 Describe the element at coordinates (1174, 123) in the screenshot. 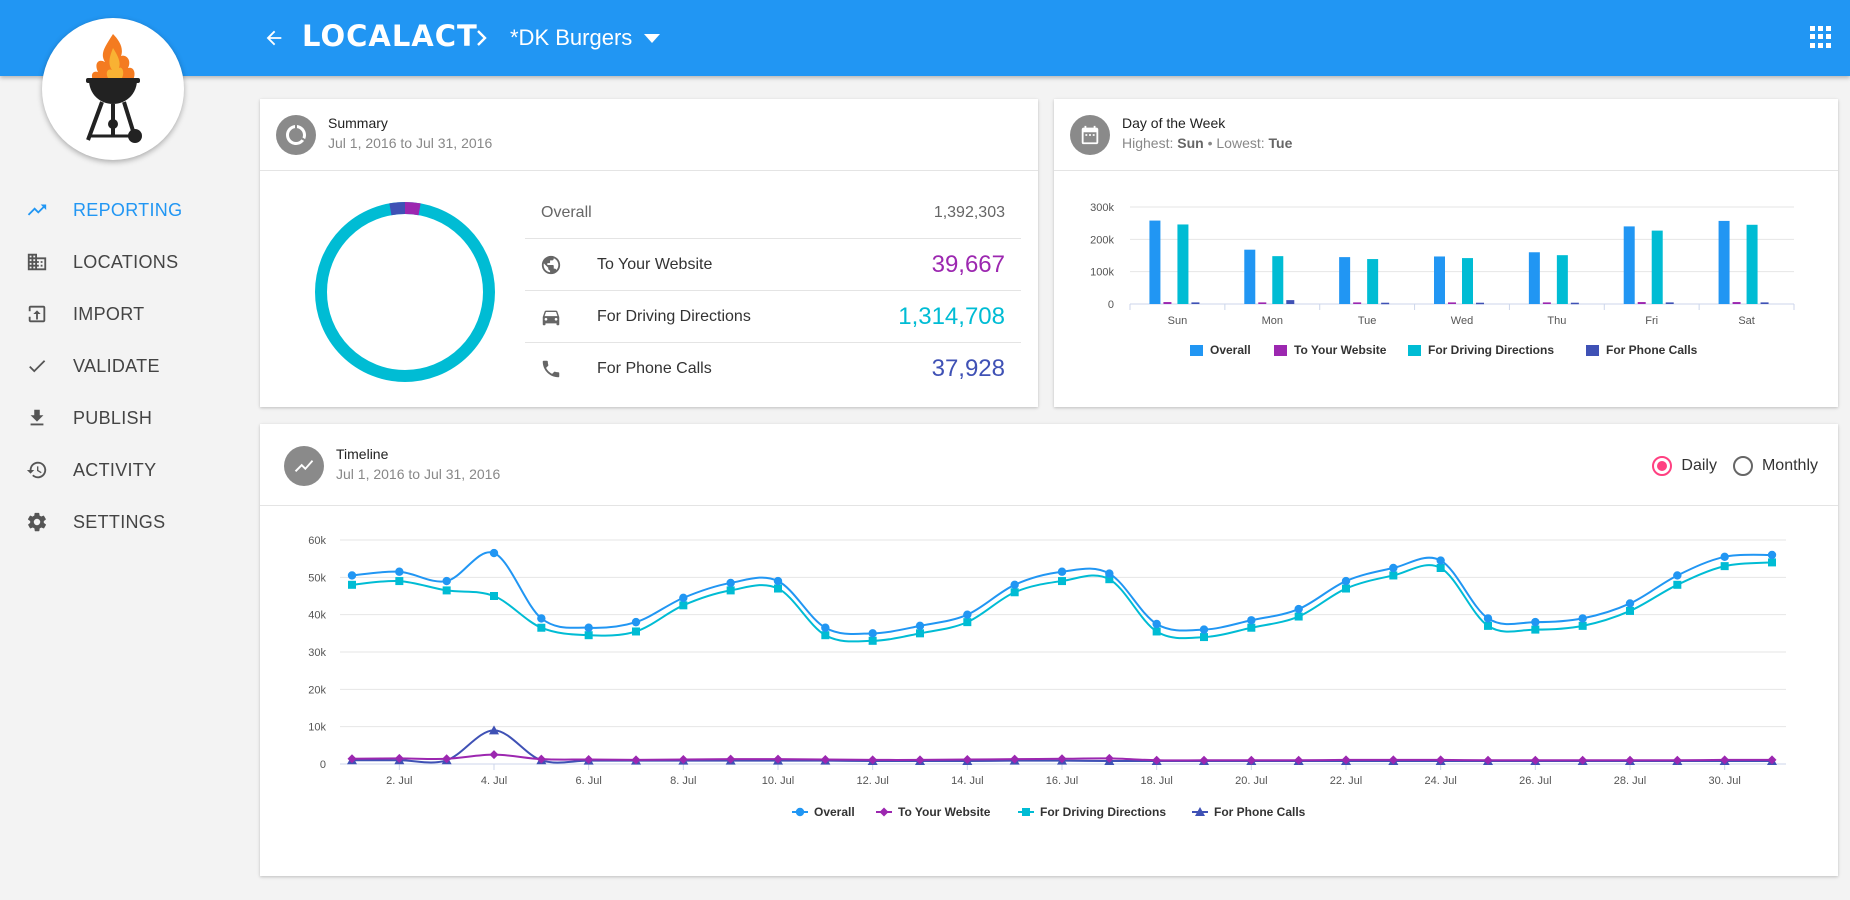

I see `card-title: Day of the Week` at that location.